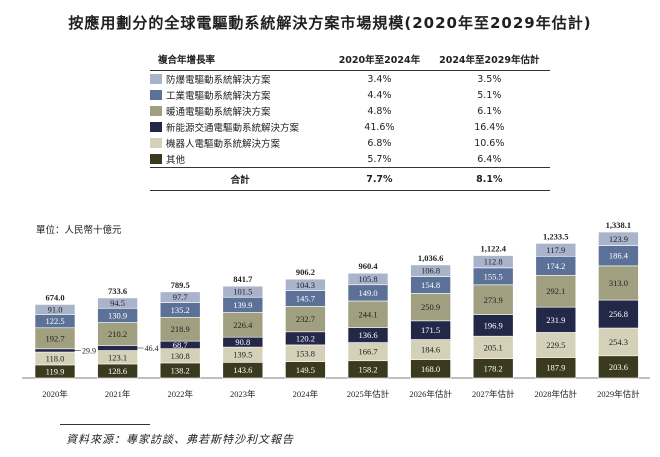 Image resolution: width=660 pixels, height=457 pixels. What do you see at coordinates (350, 143) in the screenshot?
I see `cagr-row: 機器人電驅動系統解決方案 6.8% 10.6%` at bounding box center [350, 143].